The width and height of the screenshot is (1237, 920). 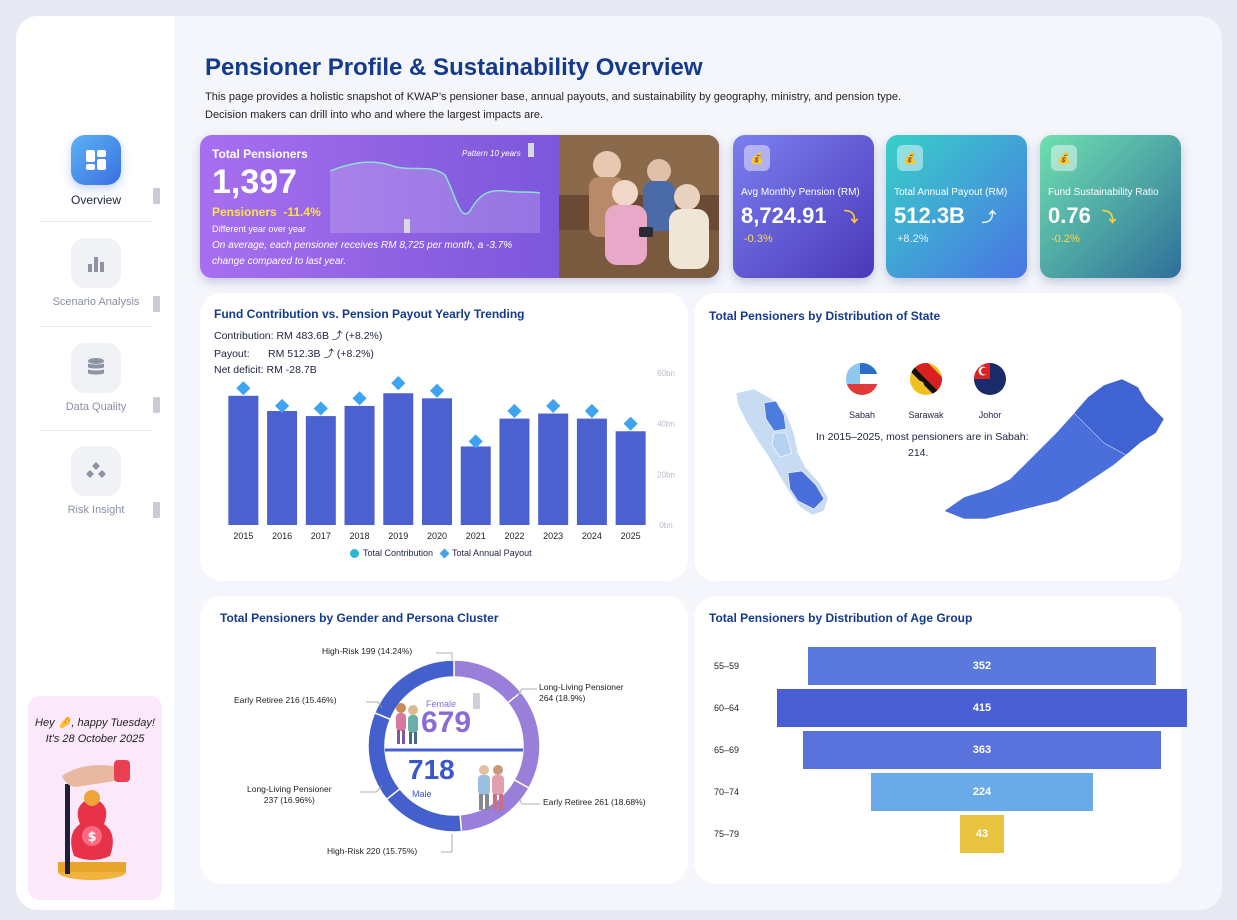 I want to click on x-tick-label: 2018, so click(x=360, y=536).